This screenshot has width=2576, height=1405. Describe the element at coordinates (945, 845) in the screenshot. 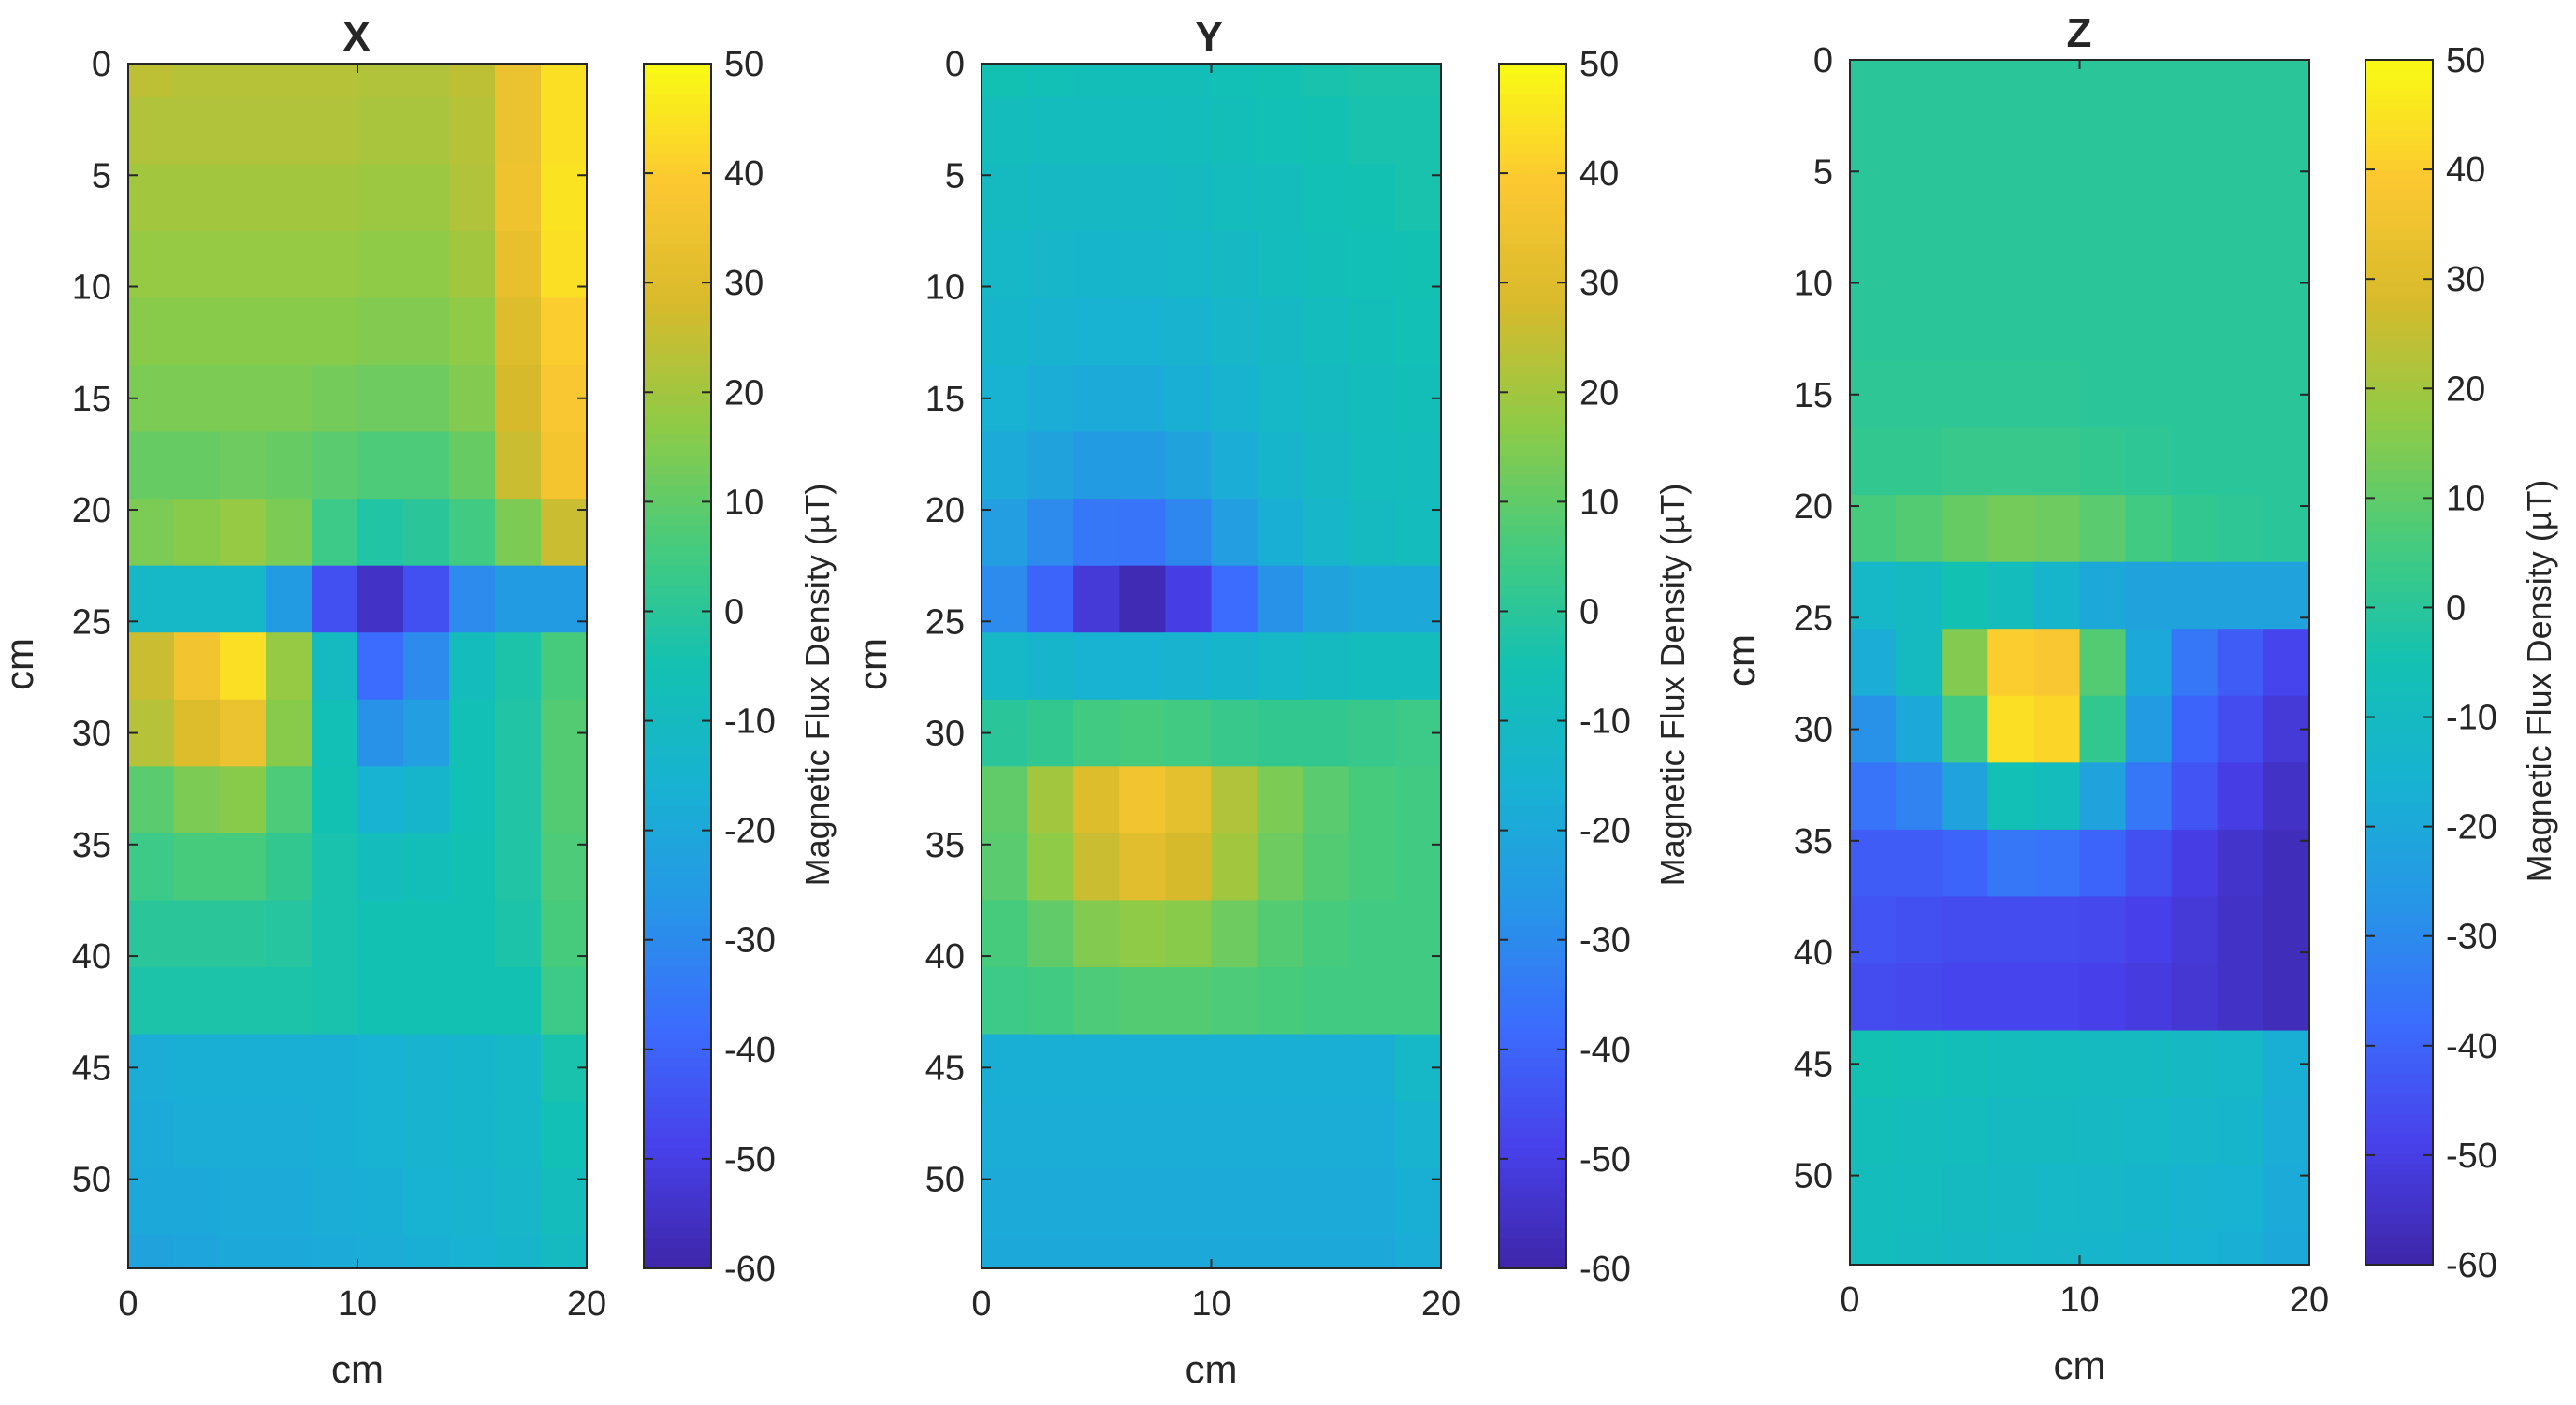

I see `y-tick-label: 35` at that location.